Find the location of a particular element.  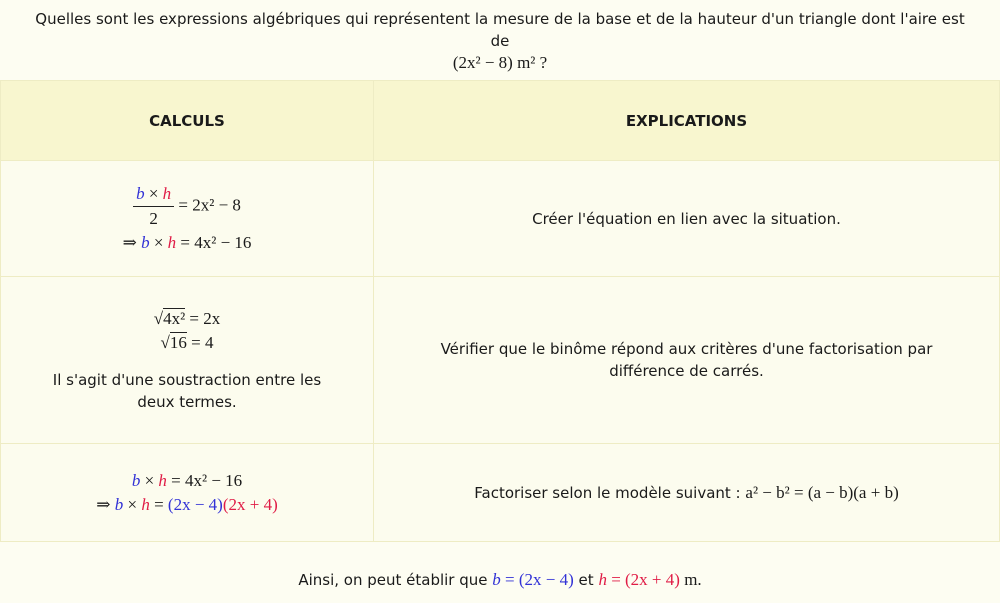

table-header: CALCULS EXPLICATIONS is located at coordinates (500, 120).